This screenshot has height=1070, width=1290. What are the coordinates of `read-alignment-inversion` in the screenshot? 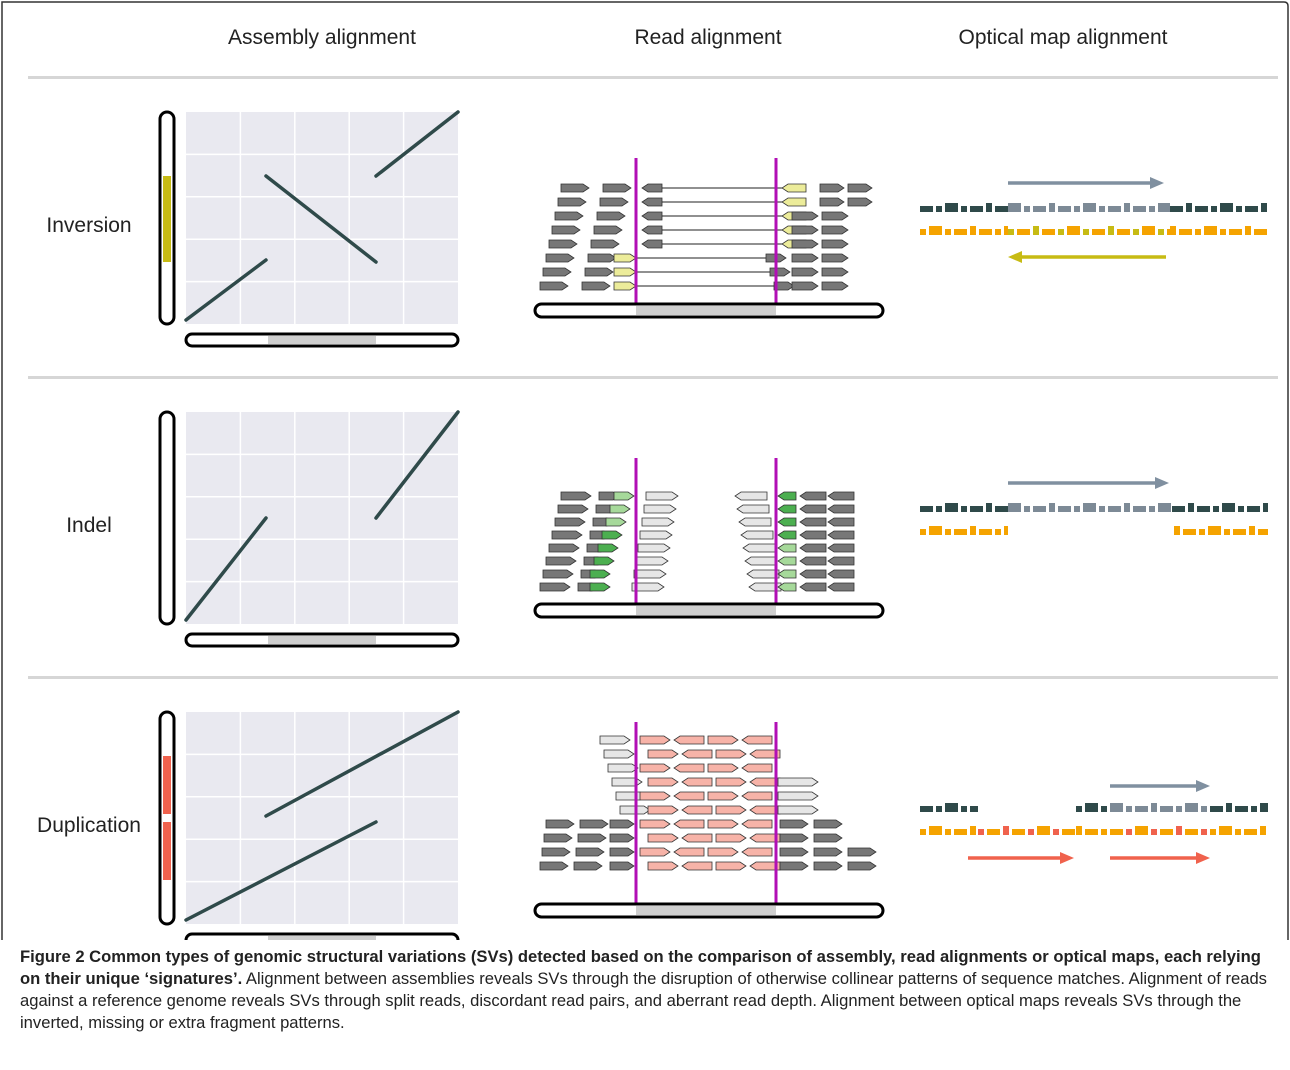 It's located at (709, 238).